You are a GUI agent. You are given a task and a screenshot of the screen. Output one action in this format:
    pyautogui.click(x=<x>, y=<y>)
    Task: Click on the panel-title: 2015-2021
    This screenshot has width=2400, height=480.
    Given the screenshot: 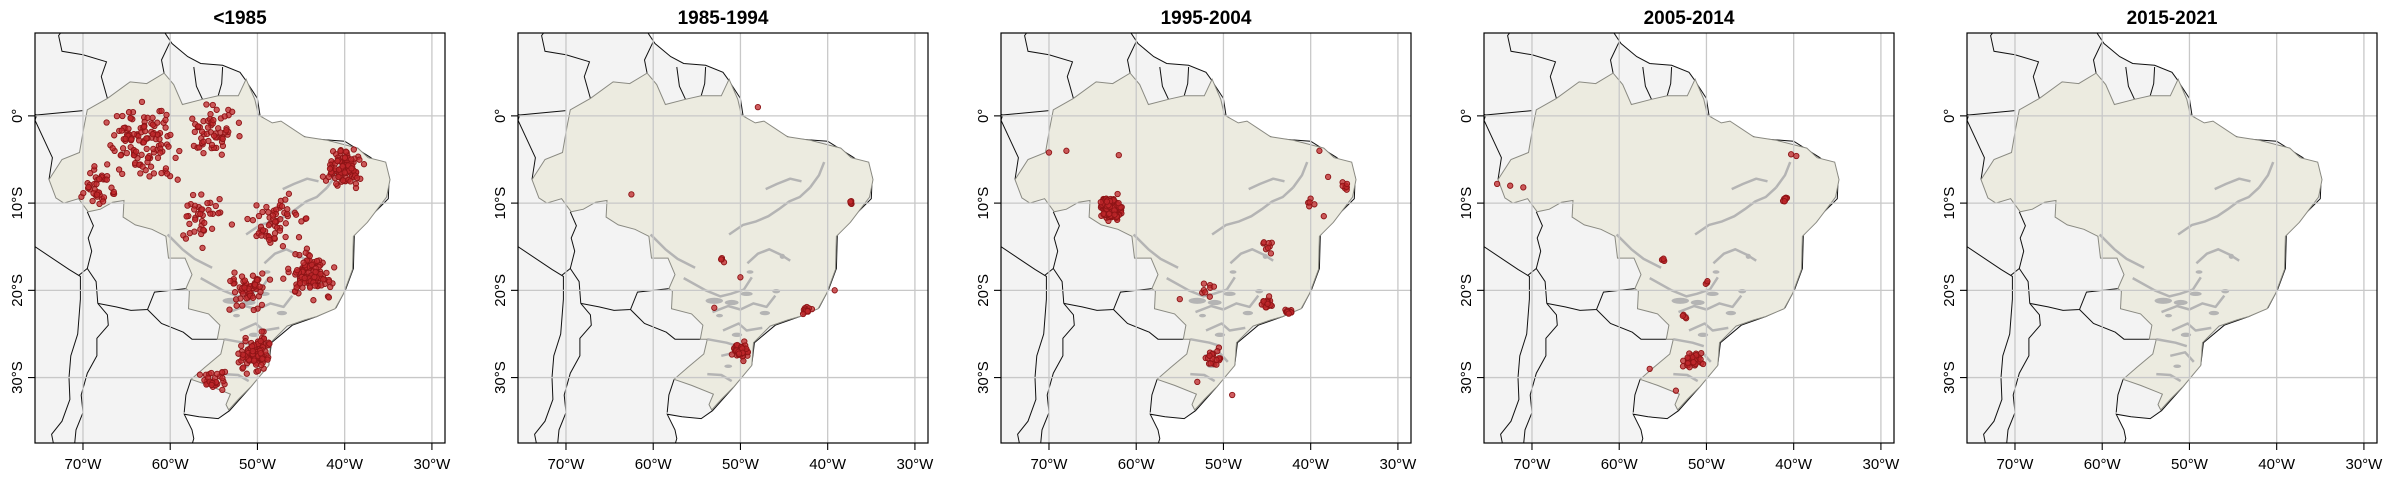 What is the action you would take?
    pyautogui.click(x=2172, y=18)
    